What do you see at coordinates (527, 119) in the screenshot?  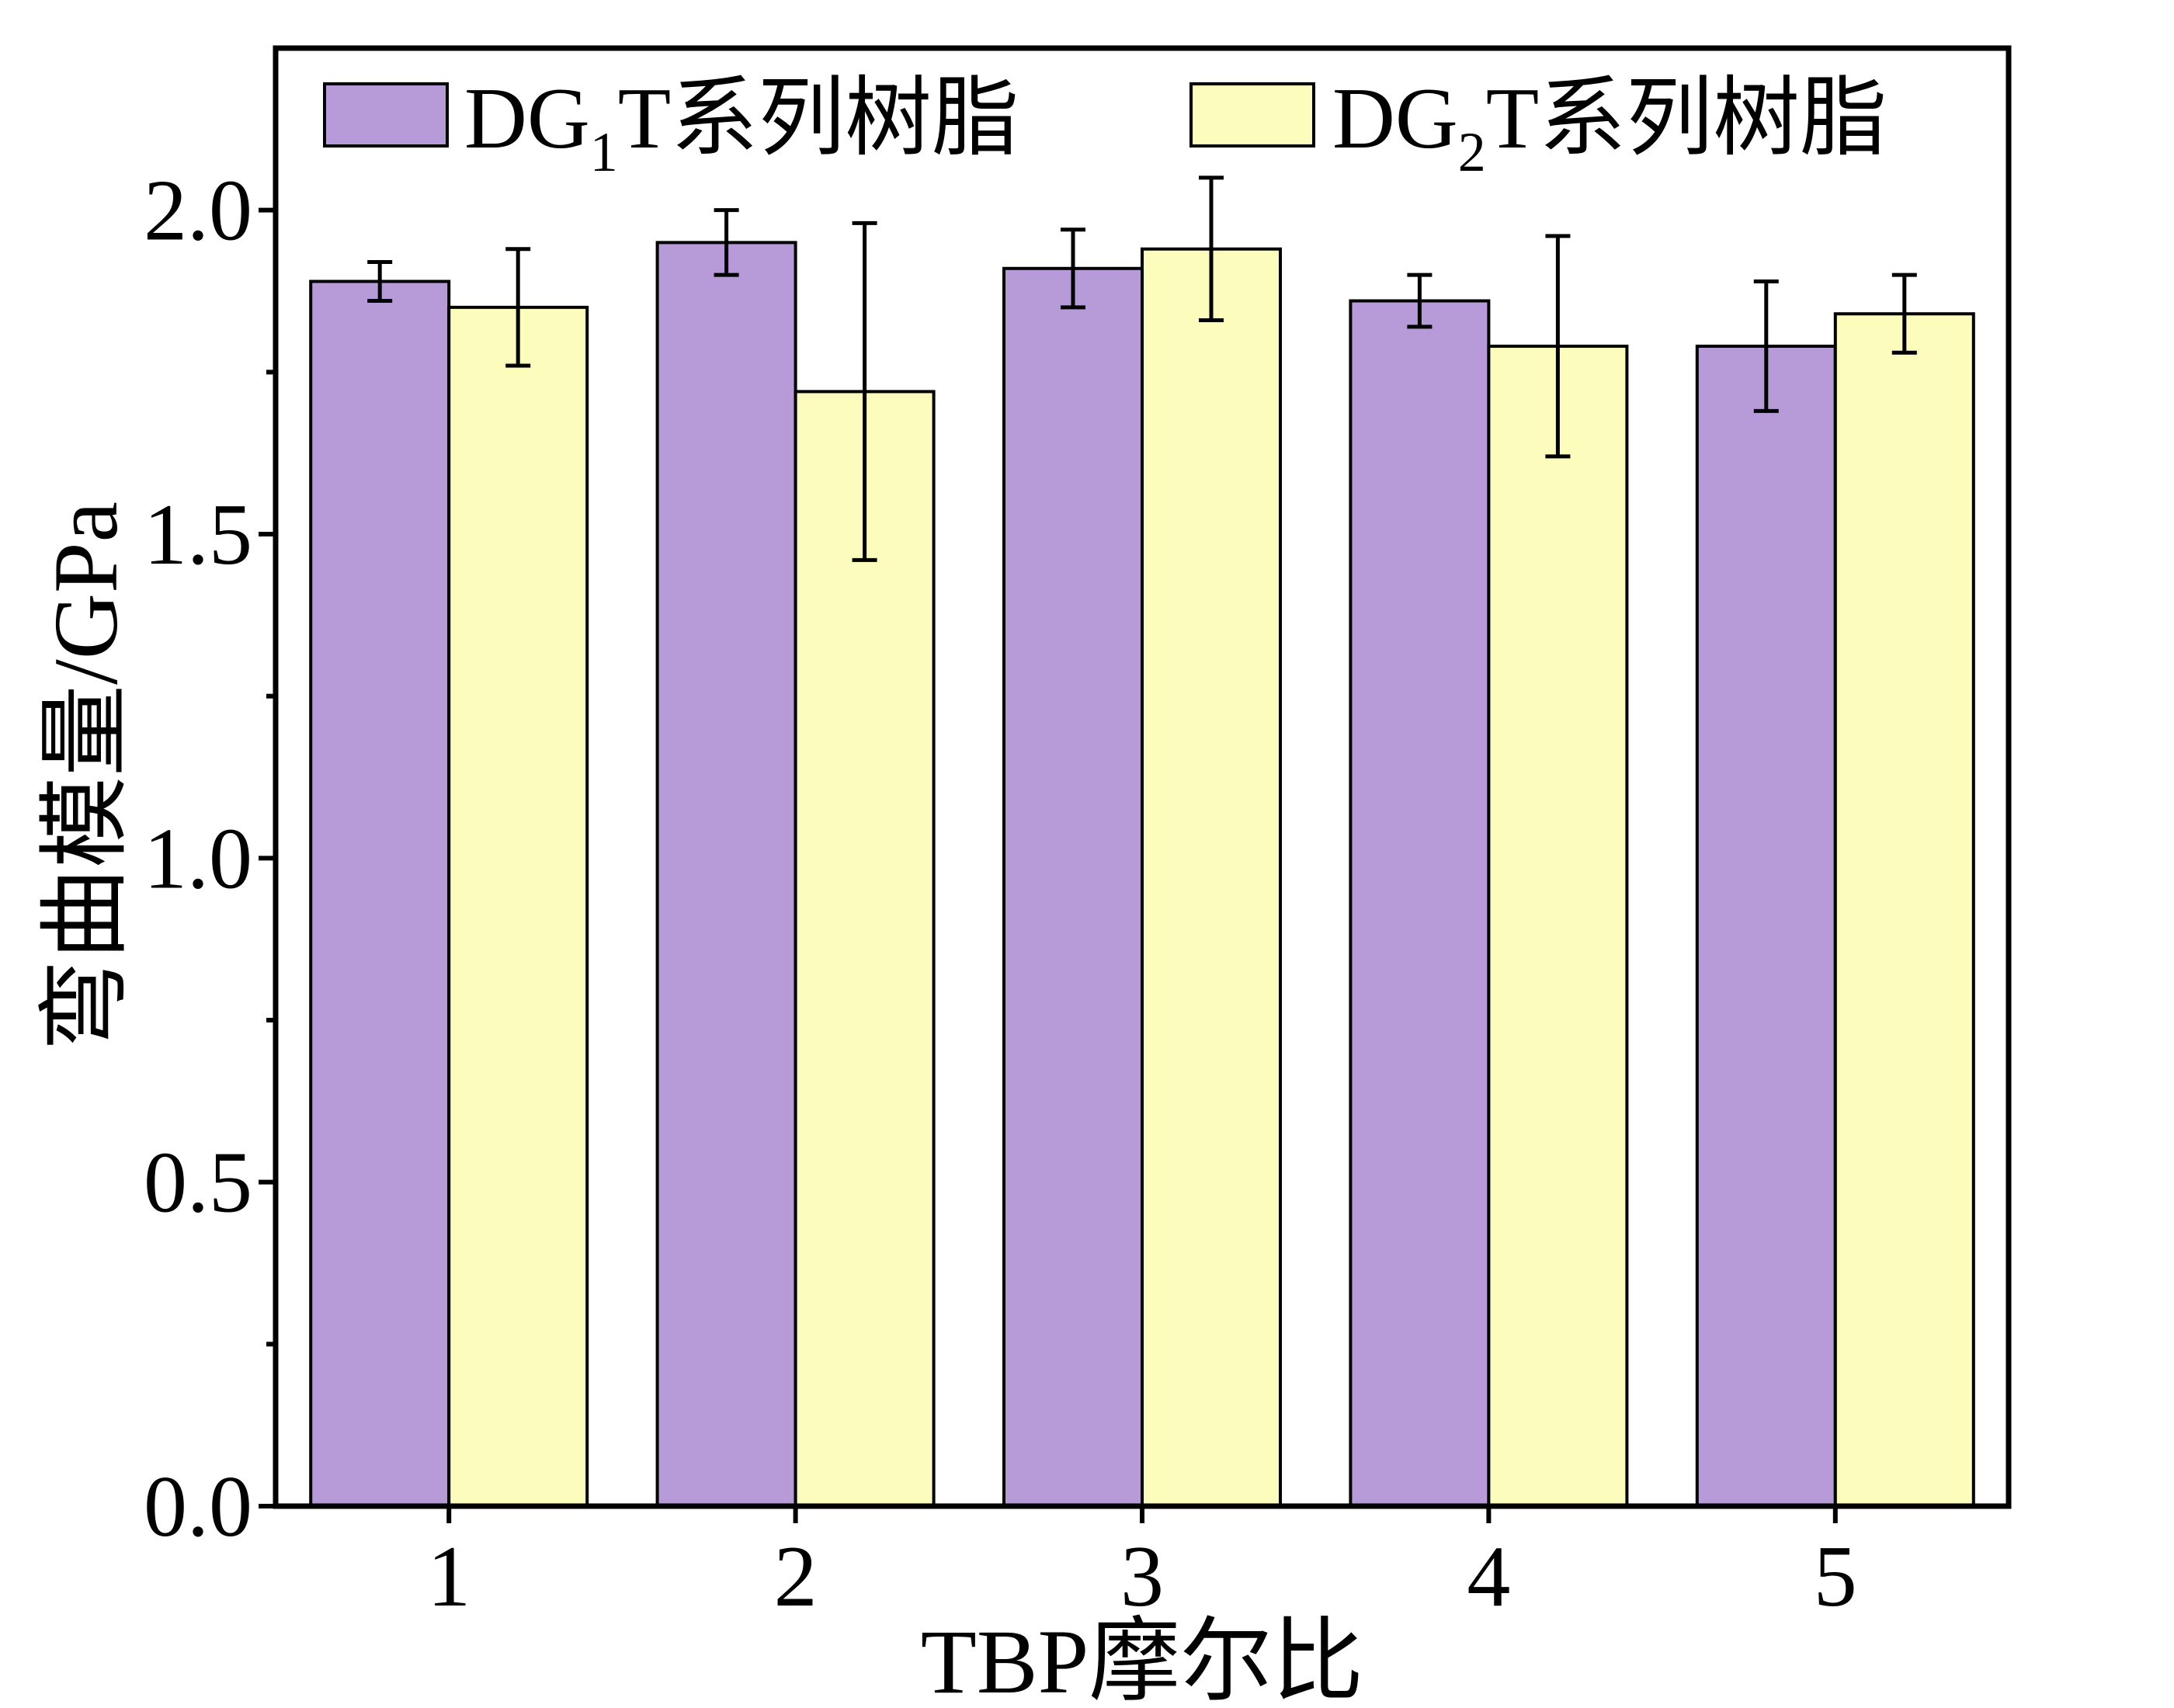 I see `legend-label-series-1-main: DG` at bounding box center [527, 119].